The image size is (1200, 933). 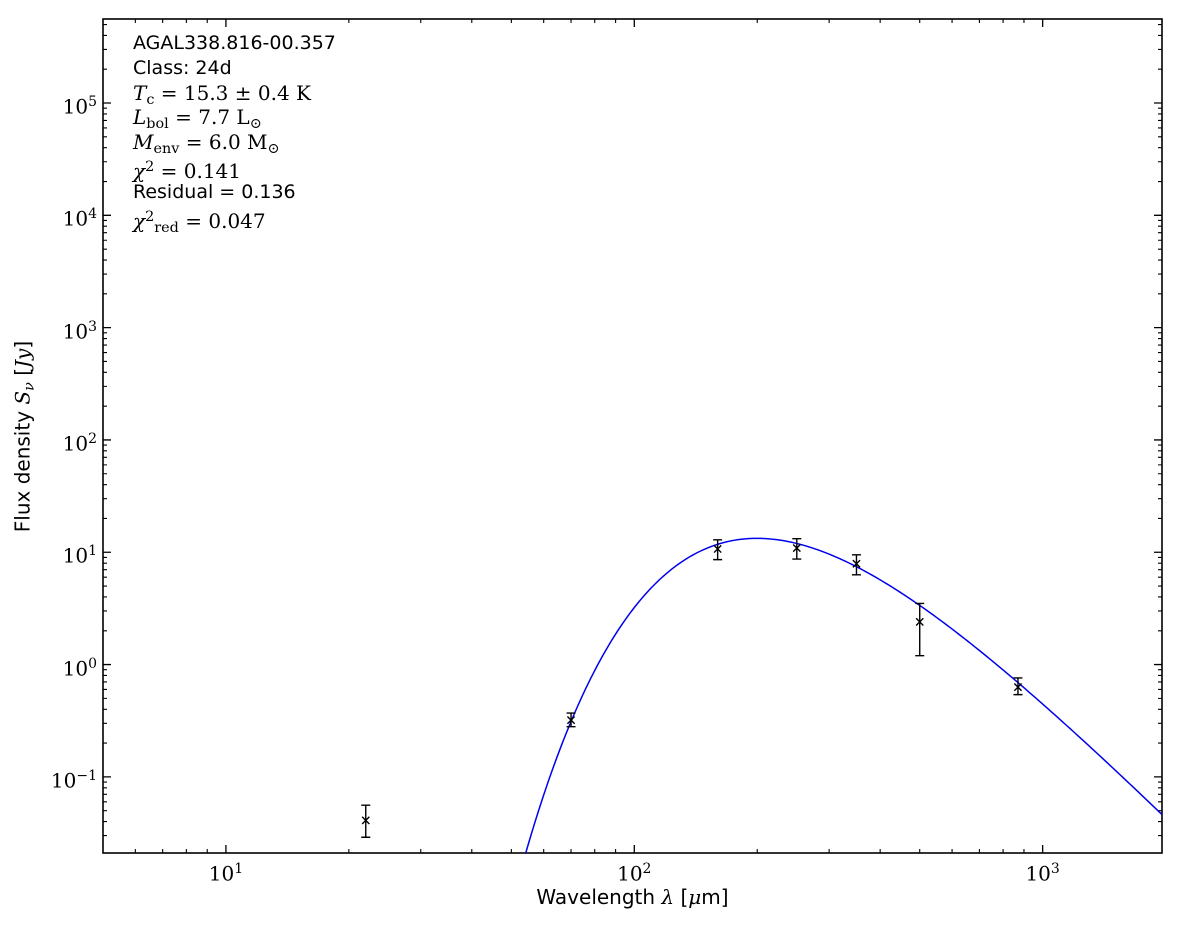 I want to click on y-axis-label: Flux density Sν [Jy], so click(x=24, y=436).